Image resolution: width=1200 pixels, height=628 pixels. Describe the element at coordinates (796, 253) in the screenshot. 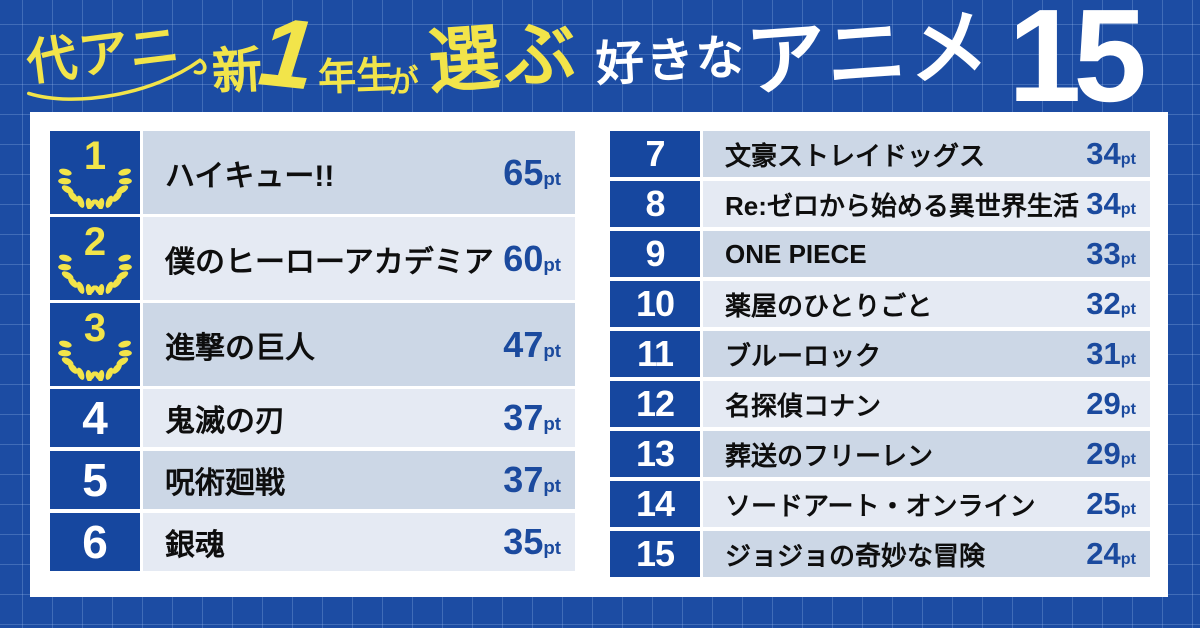

I see `anime-title: ONE PIECE` at that location.